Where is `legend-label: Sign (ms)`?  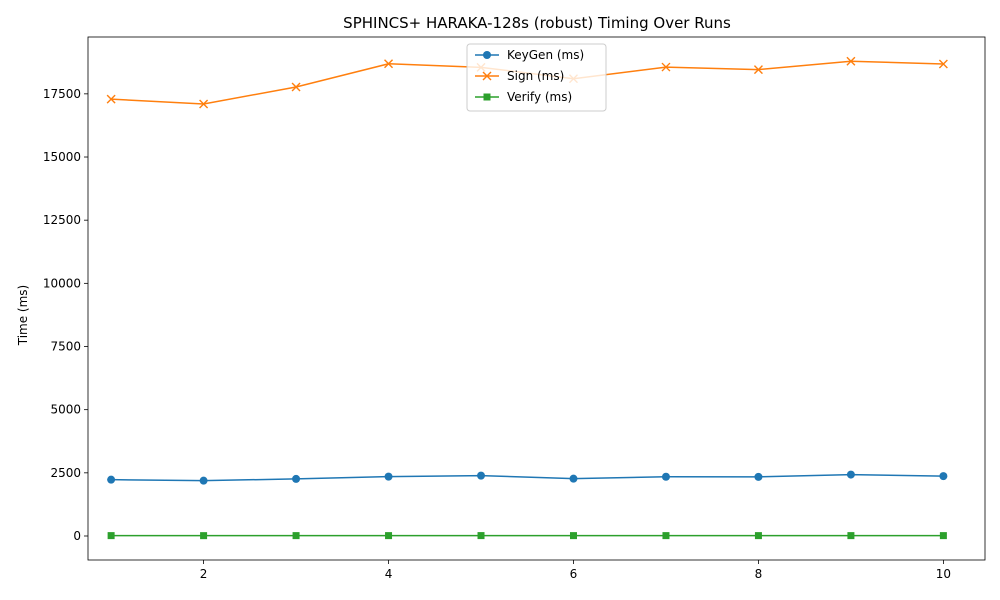
legend-label: Sign (ms) is located at coordinates (535, 76).